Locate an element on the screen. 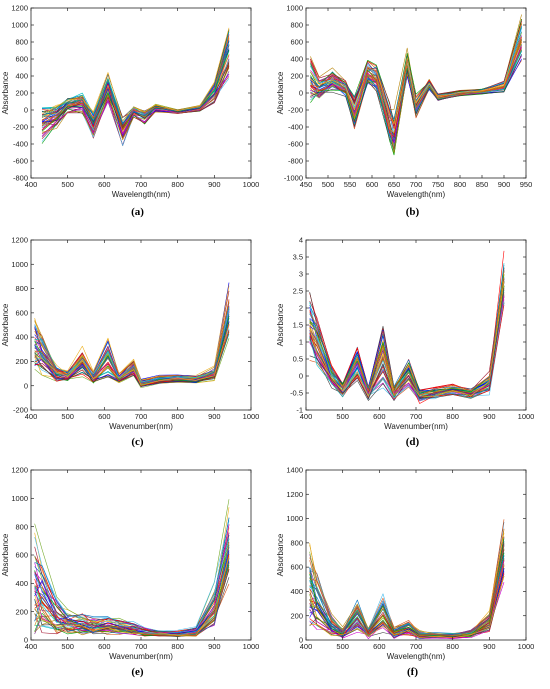 This screenshot has height=689, width=550. y-tick-label: 0 is located at coordinates (301, 640).